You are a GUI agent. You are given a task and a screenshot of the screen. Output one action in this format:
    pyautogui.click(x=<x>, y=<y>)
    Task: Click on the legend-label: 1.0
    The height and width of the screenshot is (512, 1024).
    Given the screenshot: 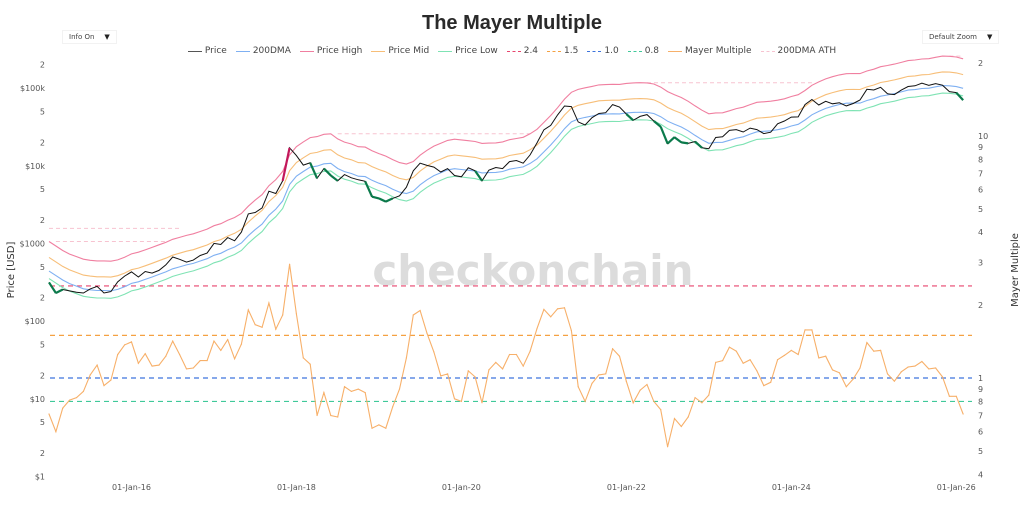 What is the action you would take?
    pyautogui.click(x=611, y=51)
    